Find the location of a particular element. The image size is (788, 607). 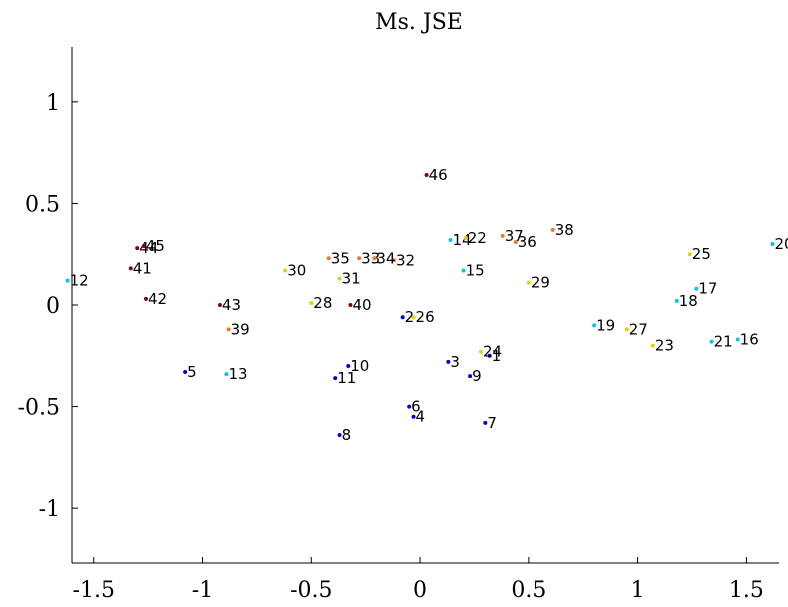

data-point: 40 is located at coordinates (360, 305).